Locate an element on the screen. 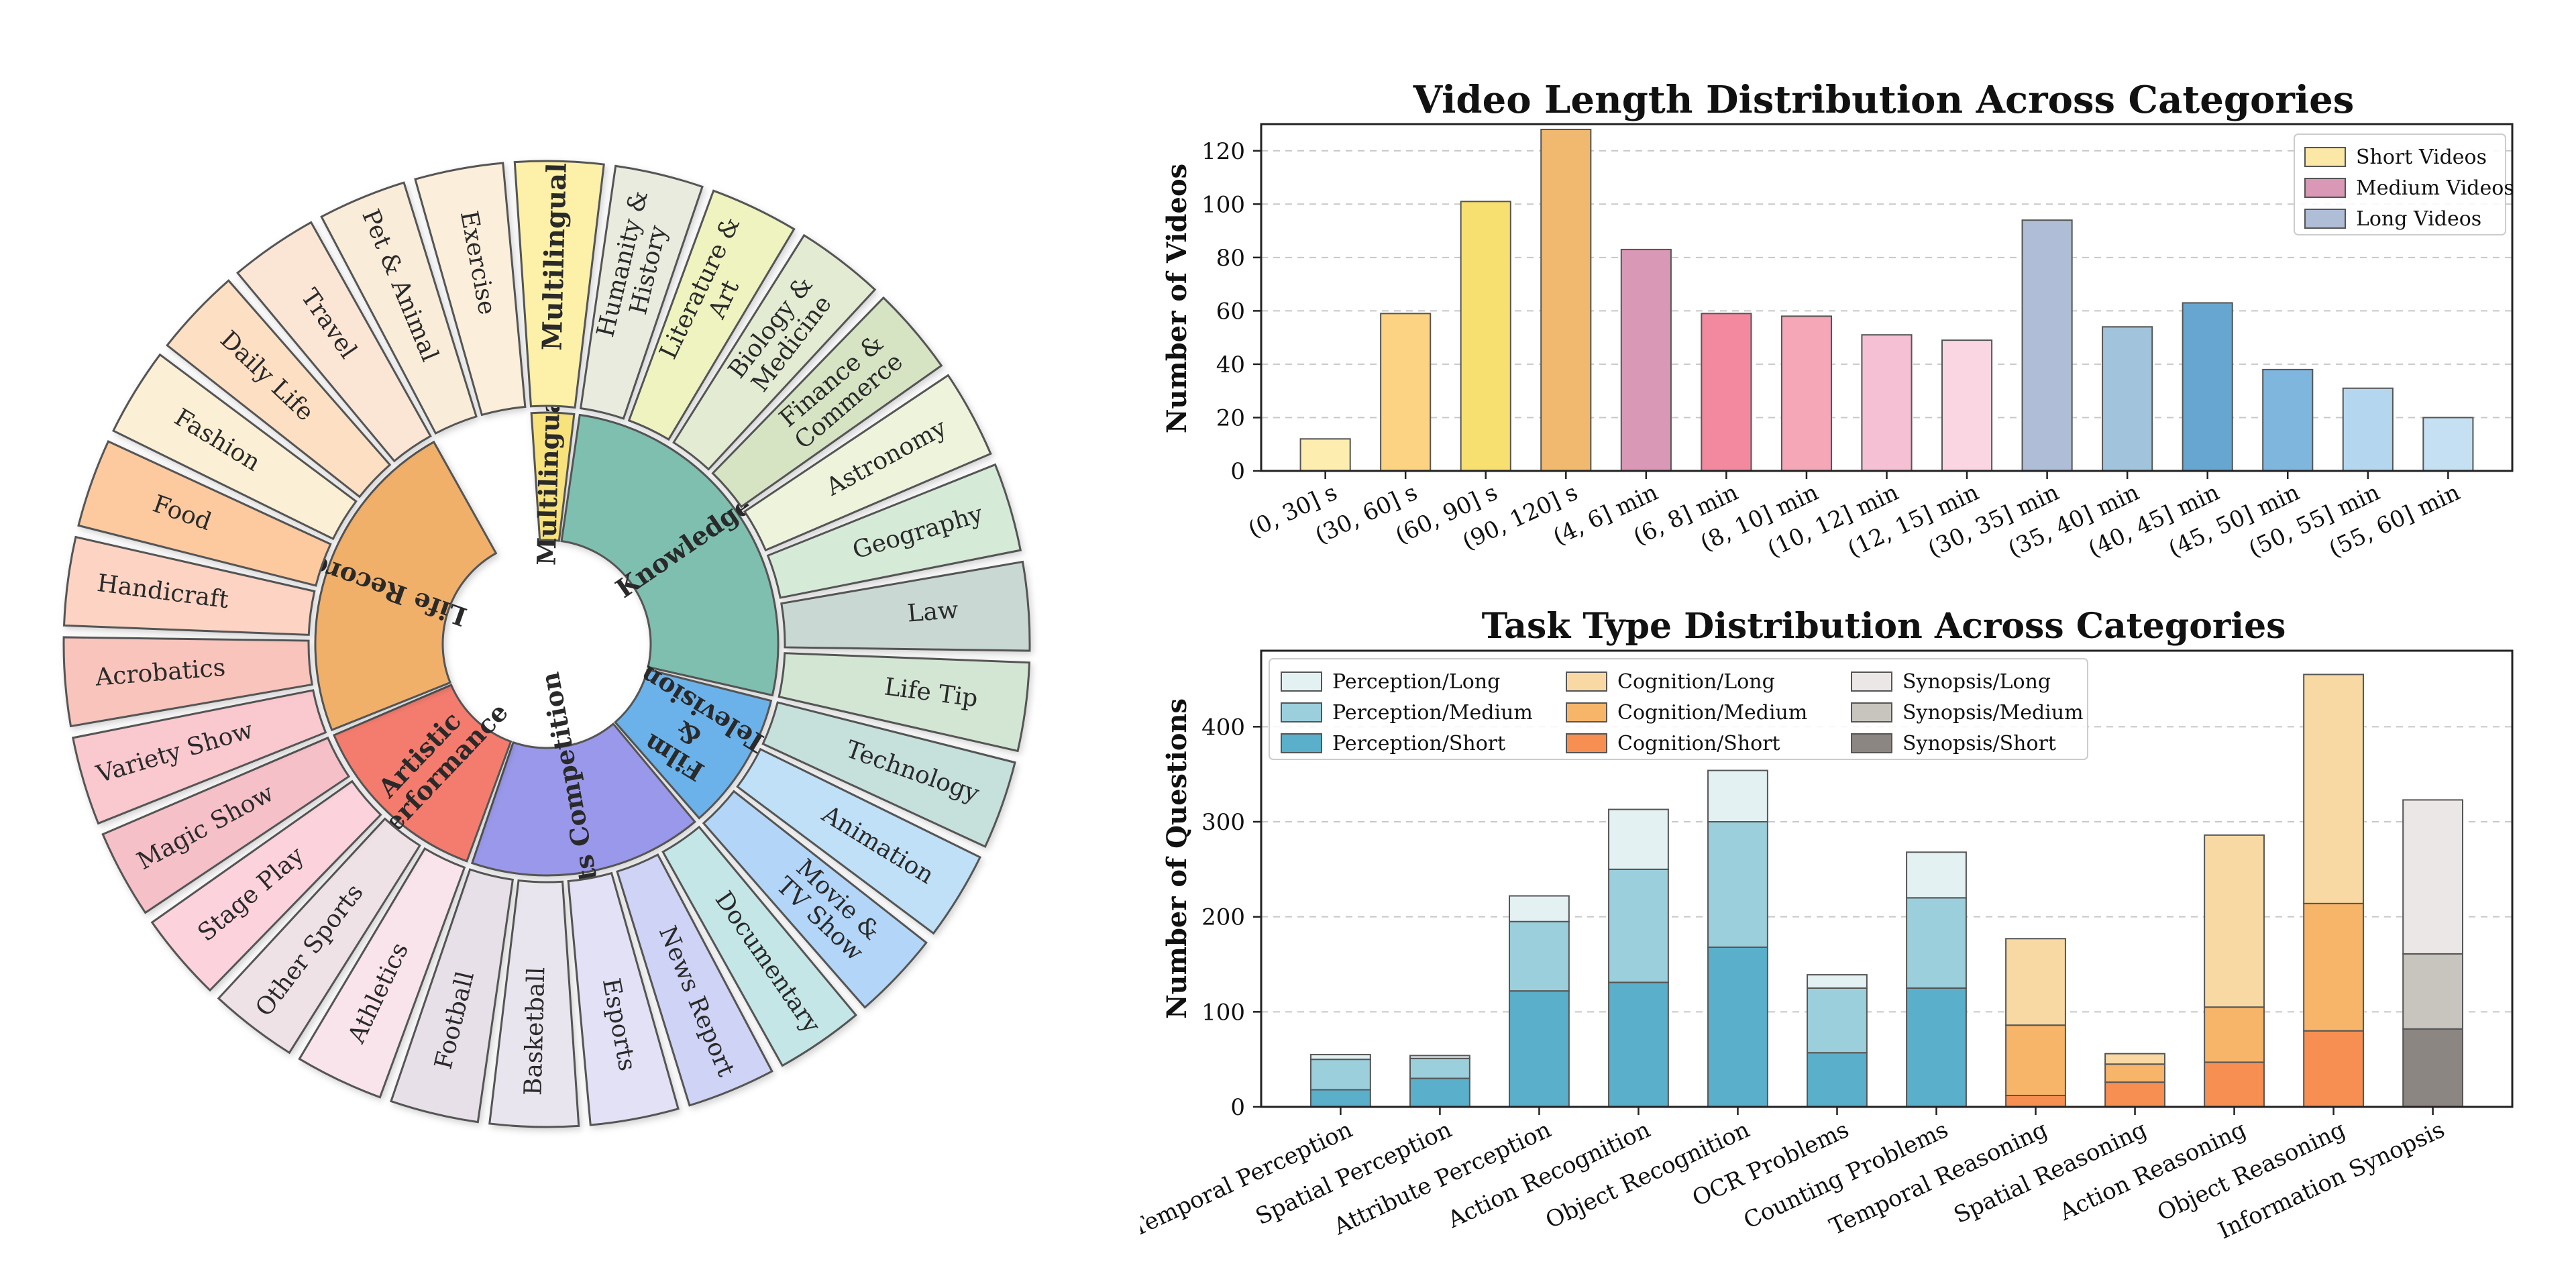  bar-10-12-min is located at coordinates (1887, 403).